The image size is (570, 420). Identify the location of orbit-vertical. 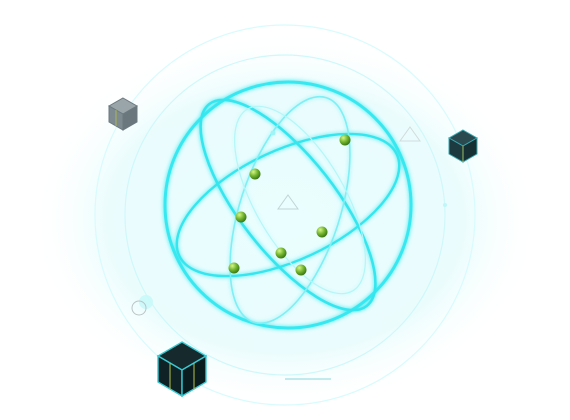
(290, 210).